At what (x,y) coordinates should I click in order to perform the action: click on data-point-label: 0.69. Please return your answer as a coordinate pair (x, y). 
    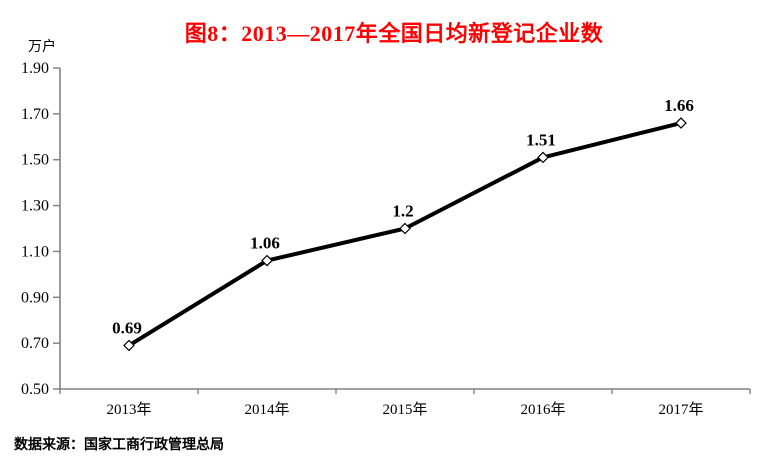
    Looking at the image, I should click on (127, 327).